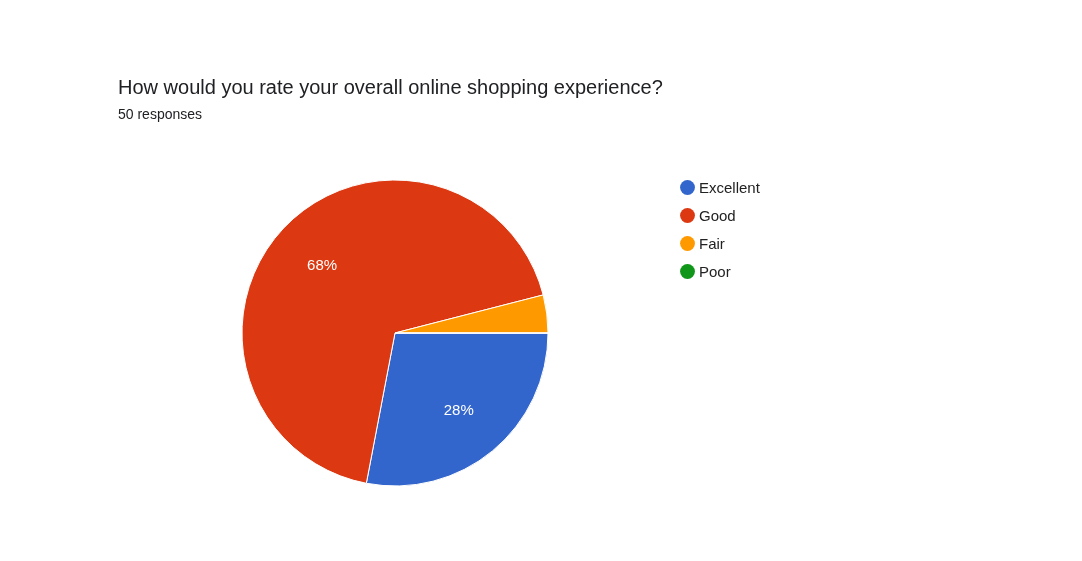  Describe the element at coordinates (390, 87) in the screenshot. I see `chart-title: How would you rate your overall online shopping experience?` at that location.